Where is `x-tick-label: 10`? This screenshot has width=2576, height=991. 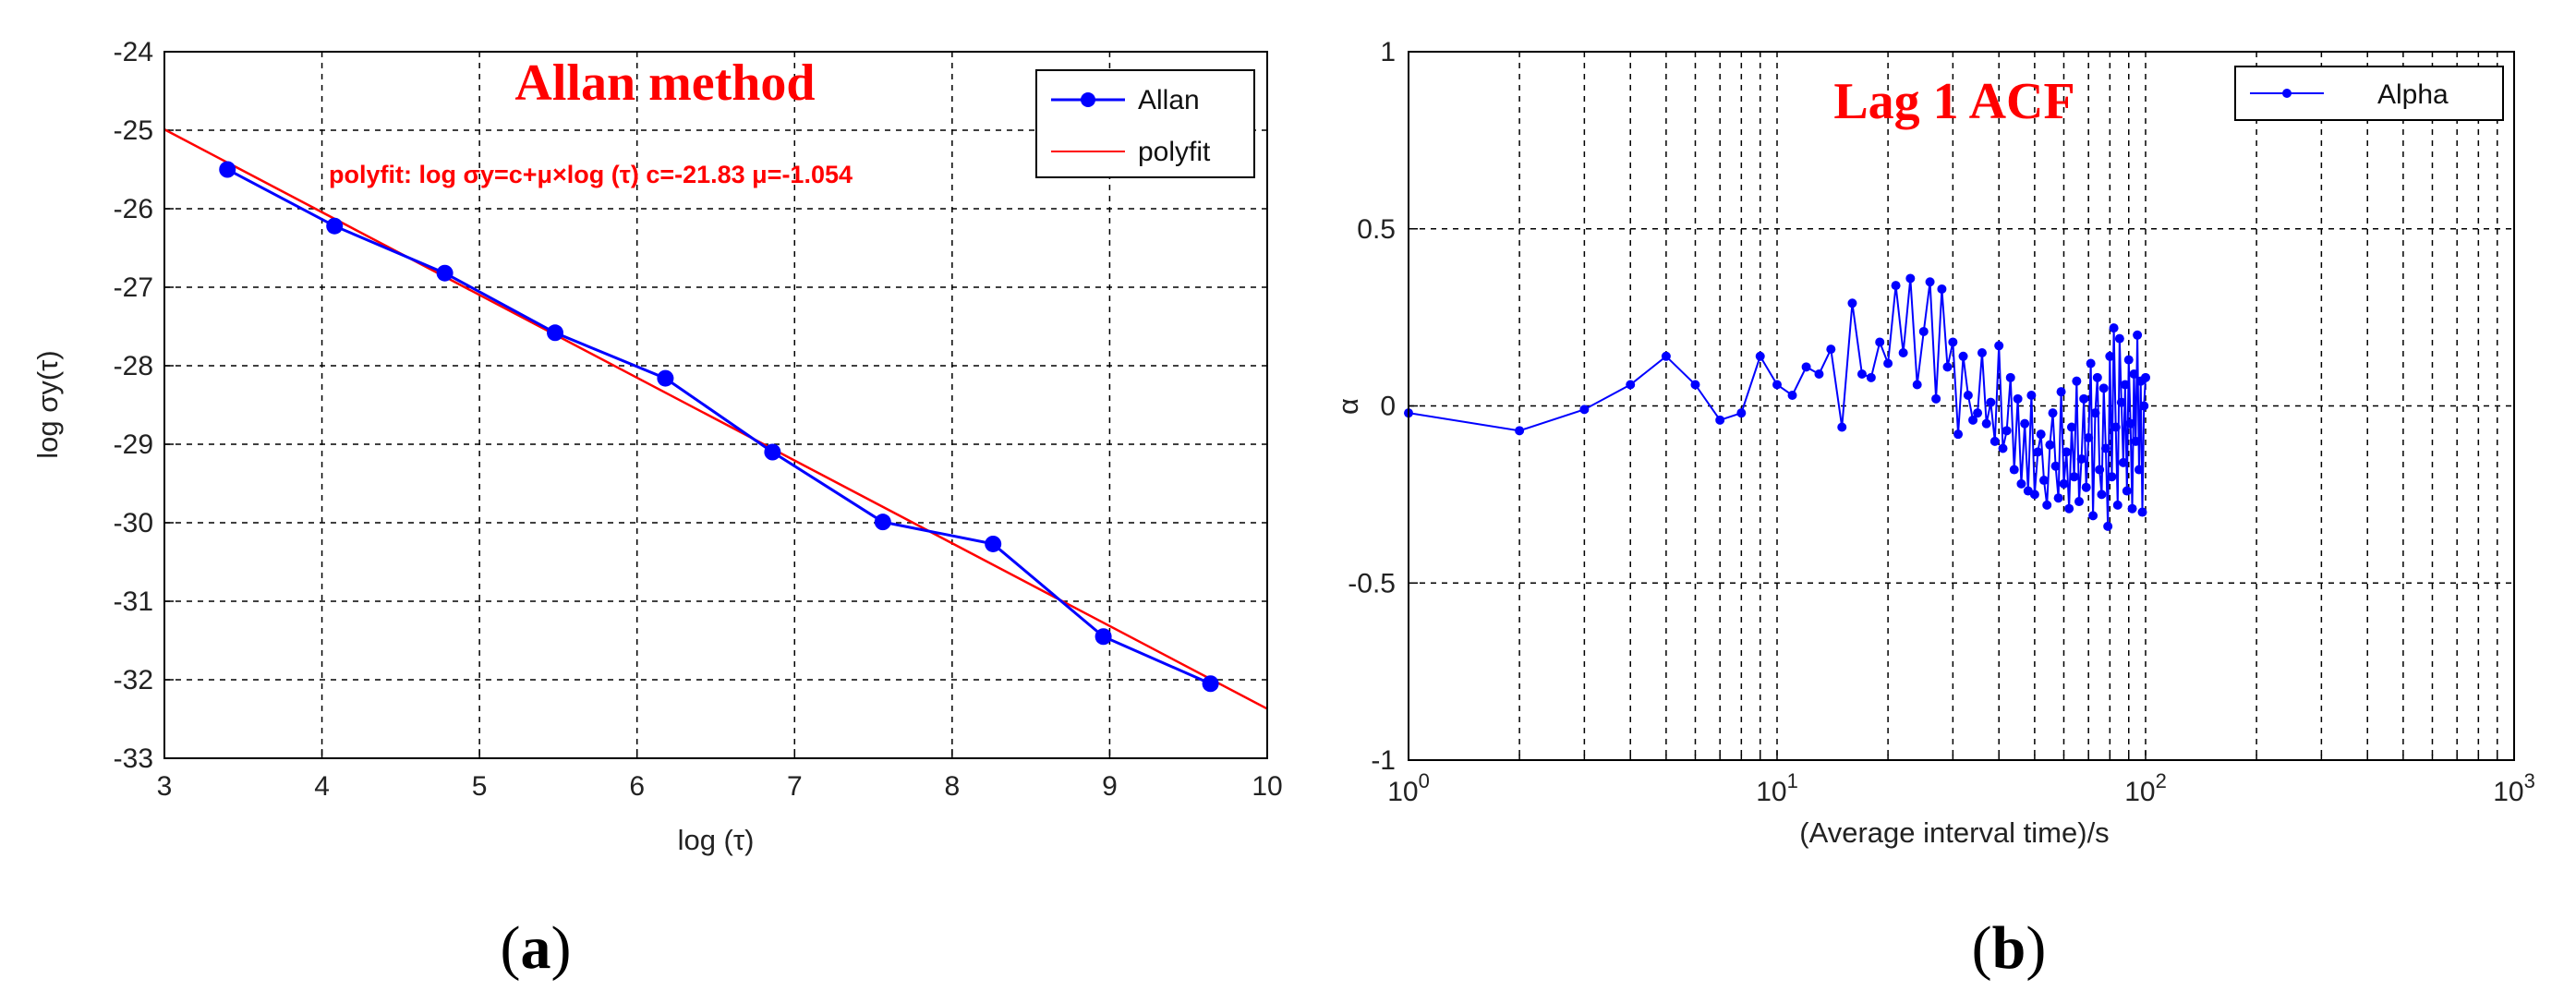
x-tick-label: 10 is located at coordinates (1267, 786).